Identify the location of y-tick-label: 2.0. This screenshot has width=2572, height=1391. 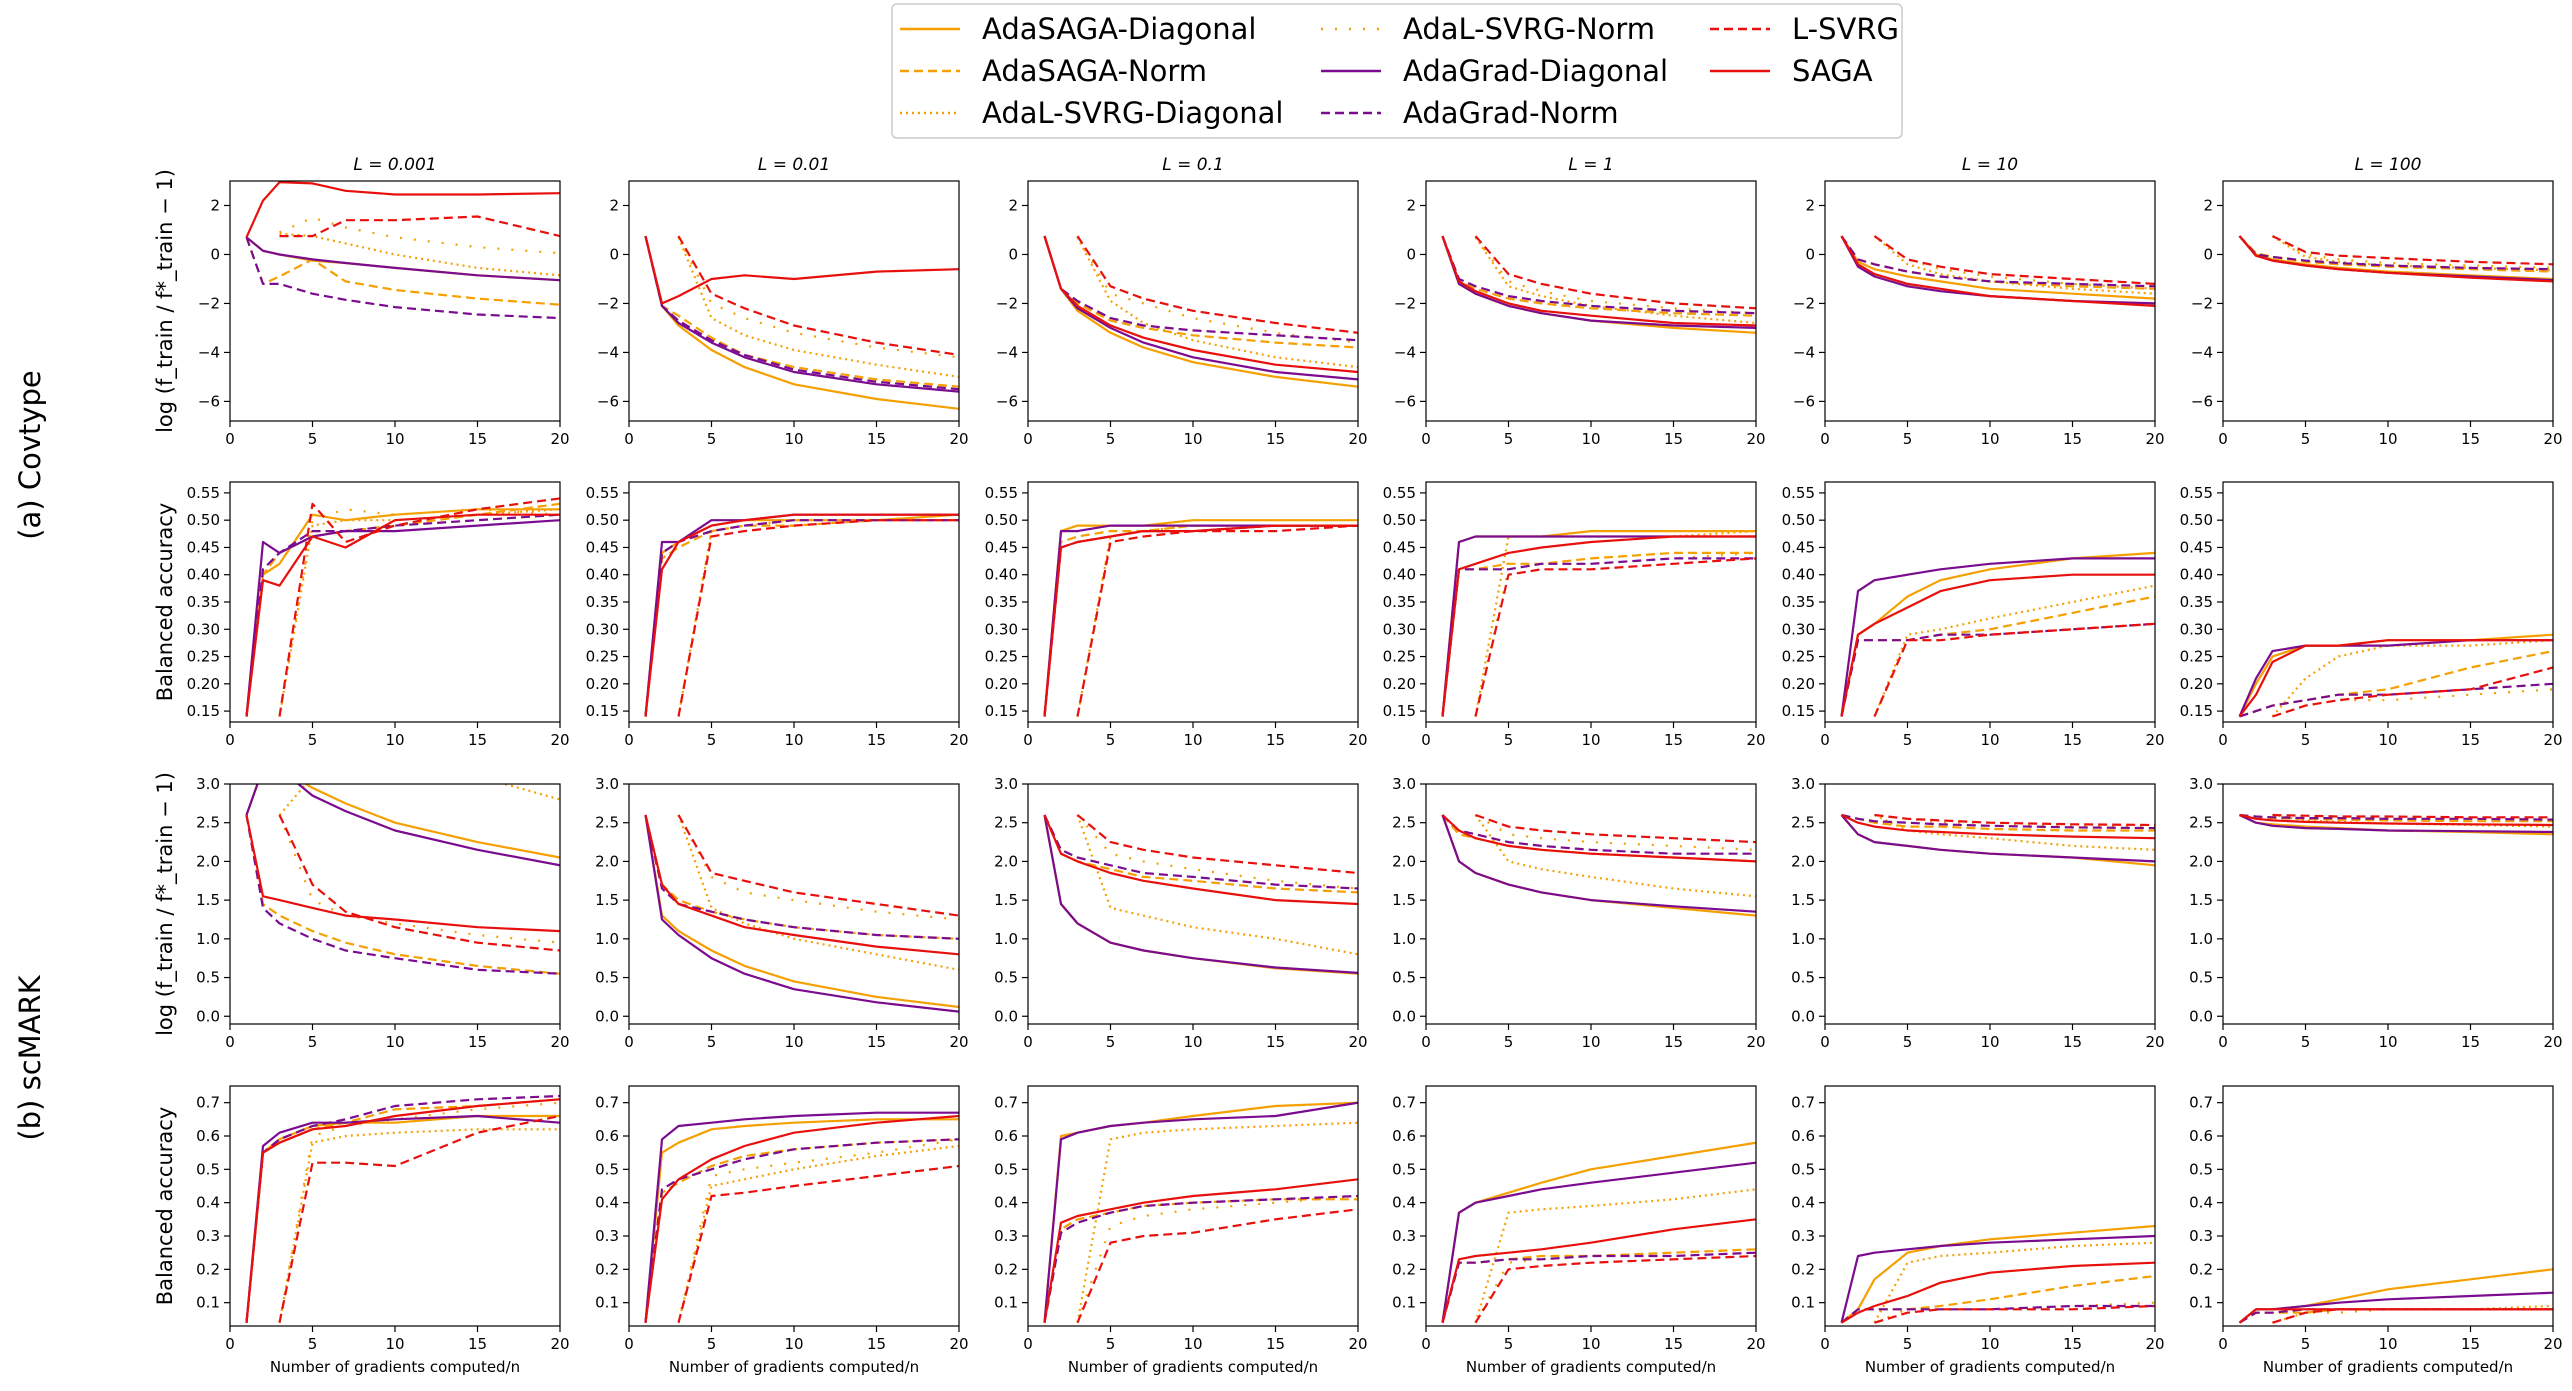
(208, 861).